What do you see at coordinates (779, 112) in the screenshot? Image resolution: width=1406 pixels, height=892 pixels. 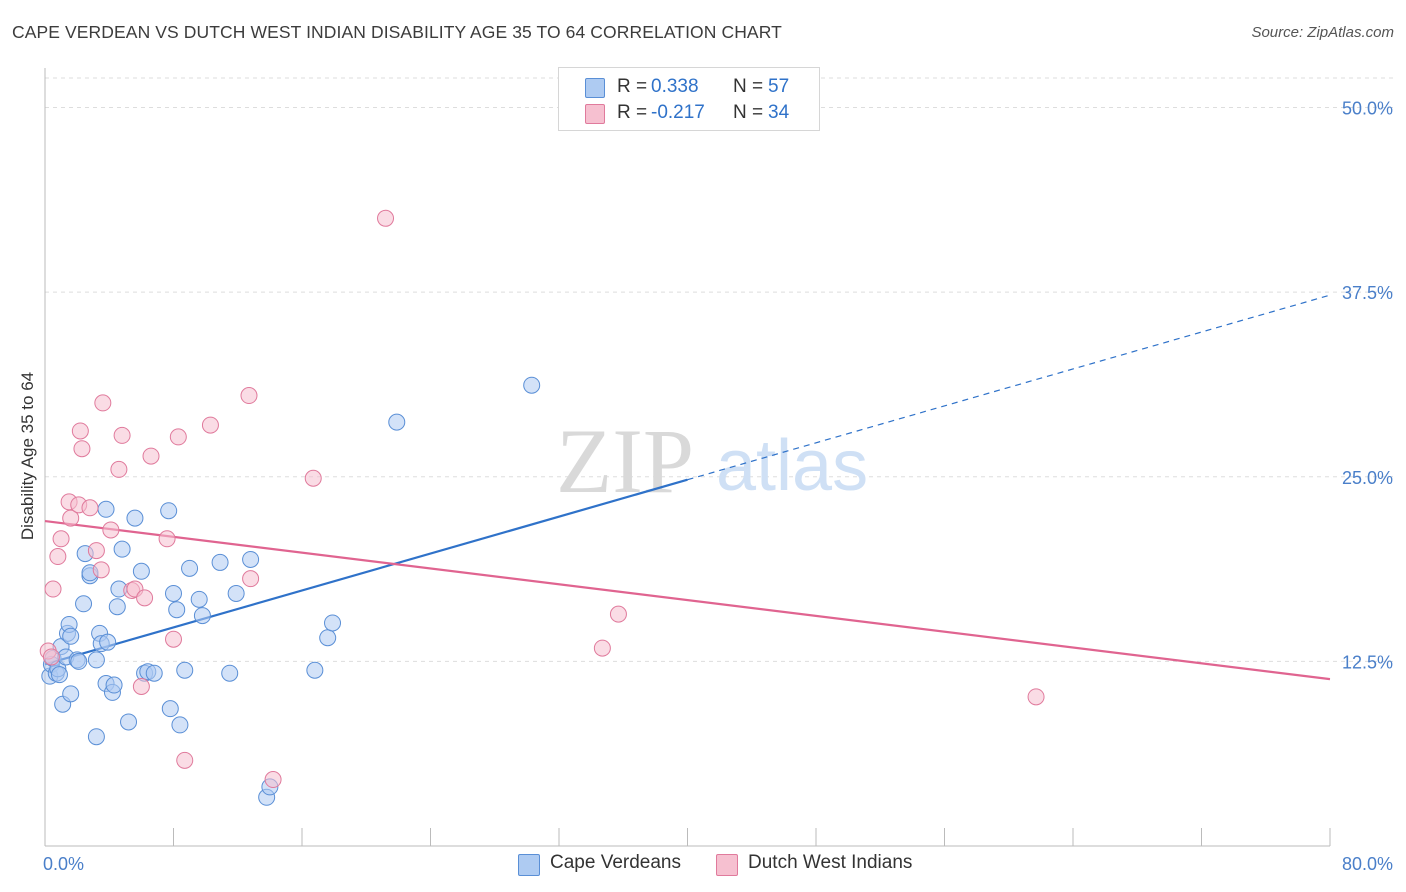 I see `legend-n-value: 34` at bounding box center [779, 112].